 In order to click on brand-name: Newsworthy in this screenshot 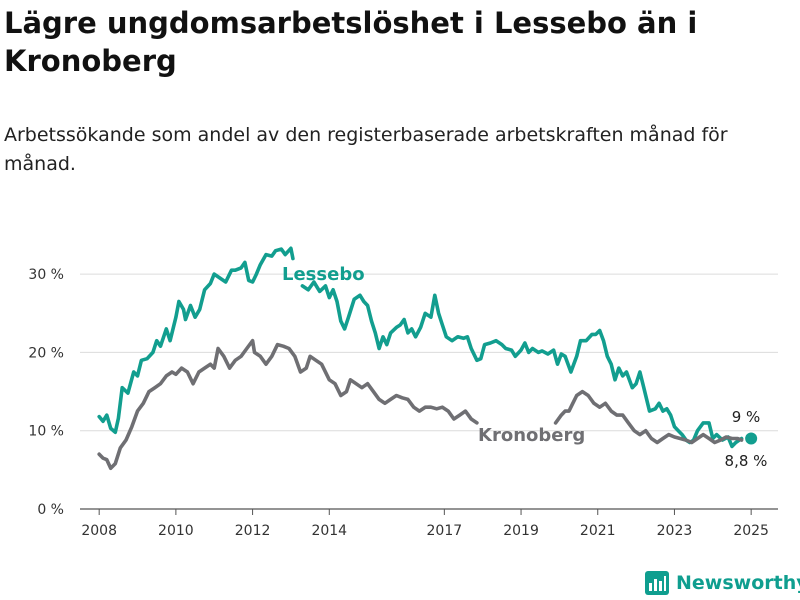, I will do `click(738, 583)`.